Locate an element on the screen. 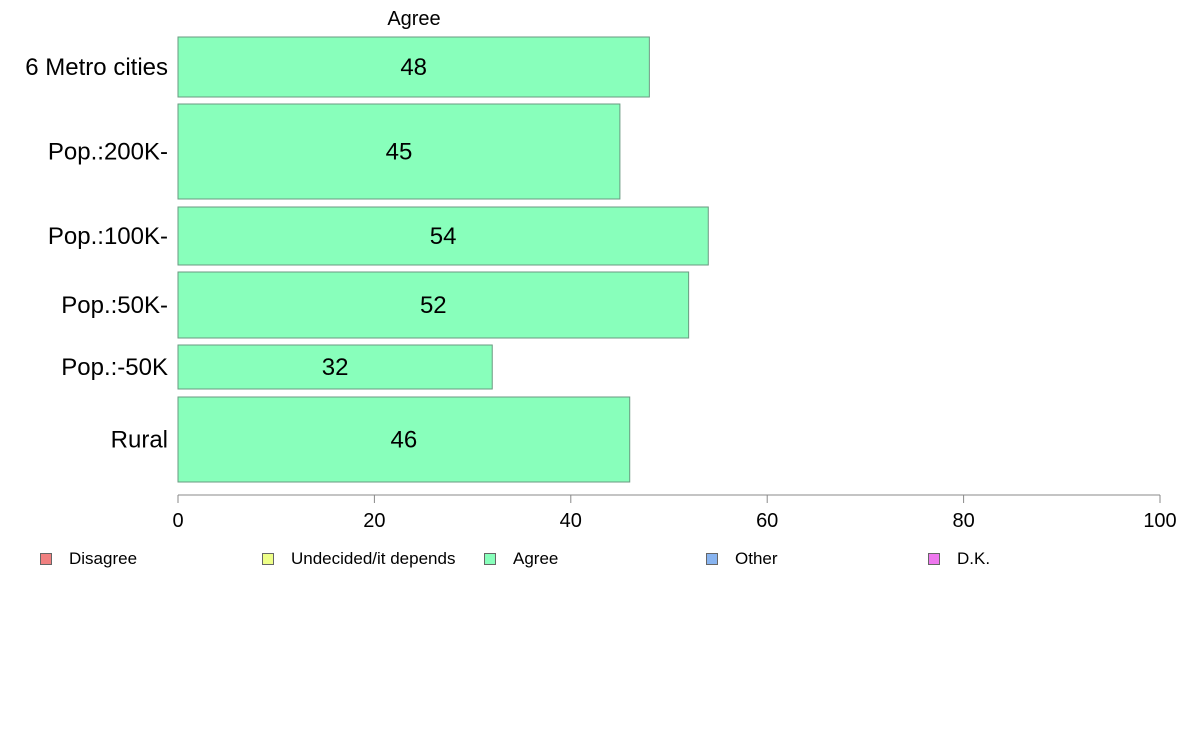 Image resolution: width=1188 pixels, height=736 pixels. legend-item-1: Undecided/it depends is located at coordinates (358, 559).